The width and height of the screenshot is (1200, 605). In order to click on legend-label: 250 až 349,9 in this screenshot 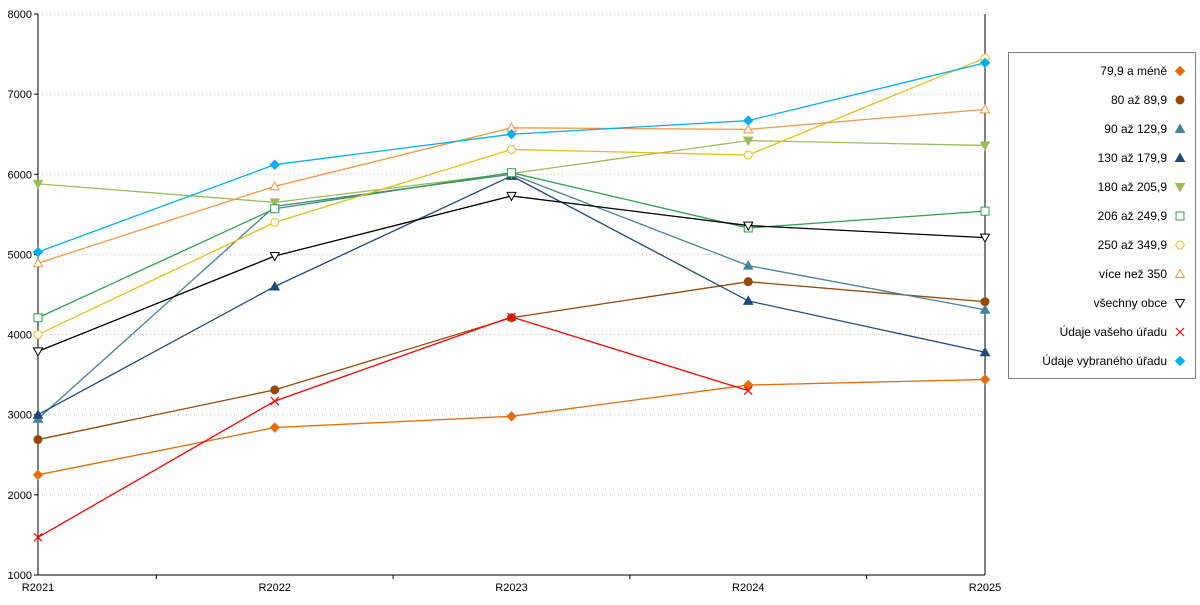, I will do `click(1132, 244)`.